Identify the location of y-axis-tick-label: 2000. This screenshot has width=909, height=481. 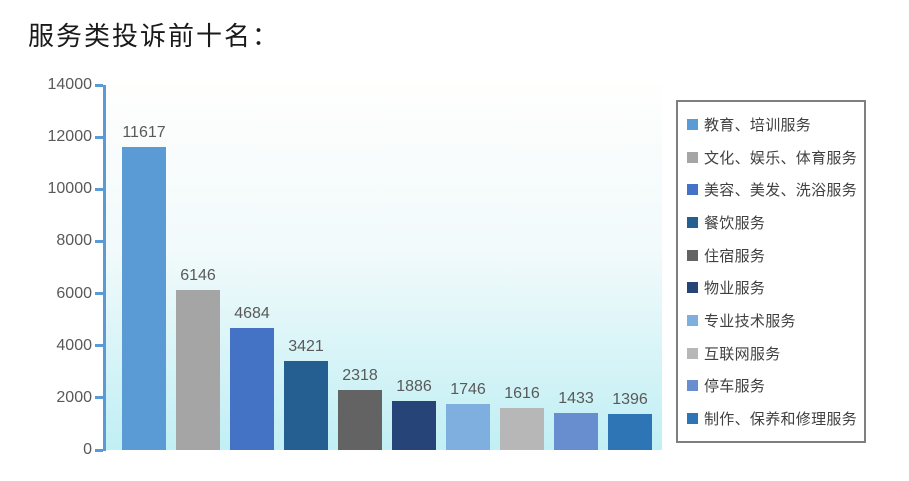
(74, 397).